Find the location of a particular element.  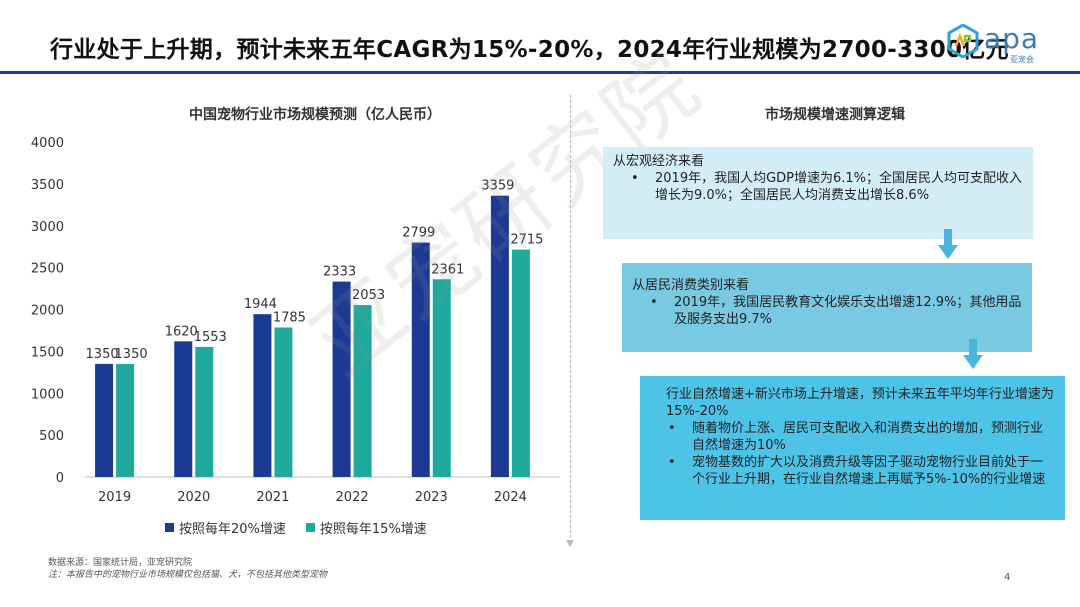

source-line: 数据来源：国家统计局，亚宠研究院 is located at coordinates (120, 563).